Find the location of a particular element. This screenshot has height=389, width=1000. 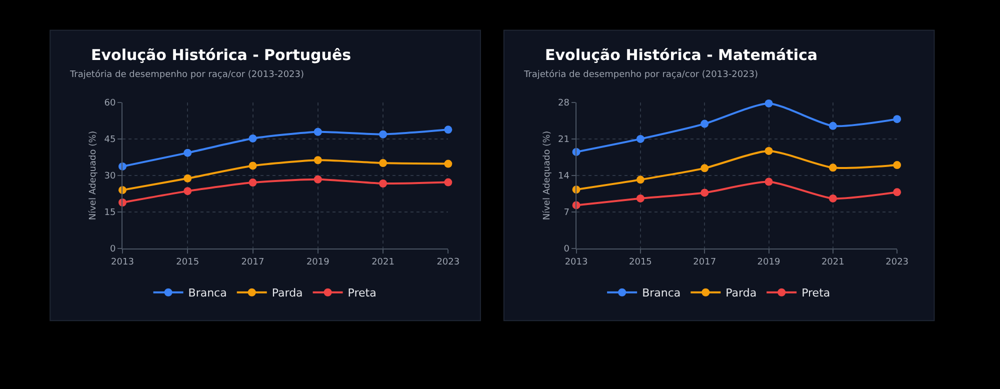

chart-title: Evolução Histórica - Português is located at coordinates (221, 55).